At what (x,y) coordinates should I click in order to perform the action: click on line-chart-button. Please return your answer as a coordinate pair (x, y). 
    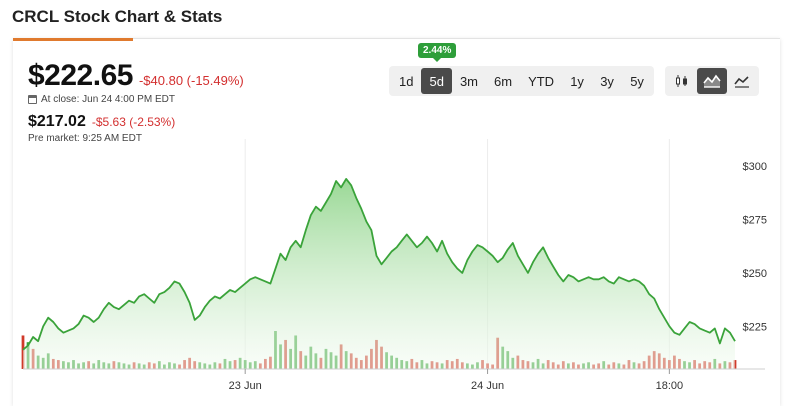
    Looking at the image, I should click on (742, 81).